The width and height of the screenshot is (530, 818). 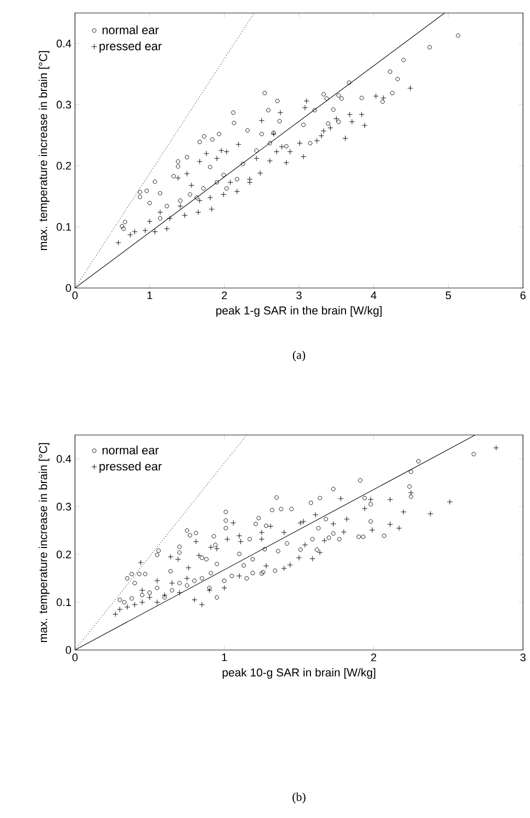 What do you see at coordinates (75, 658) in the screenshot?
I see `x-tick-label: 0` at bounding box center [75, 658].